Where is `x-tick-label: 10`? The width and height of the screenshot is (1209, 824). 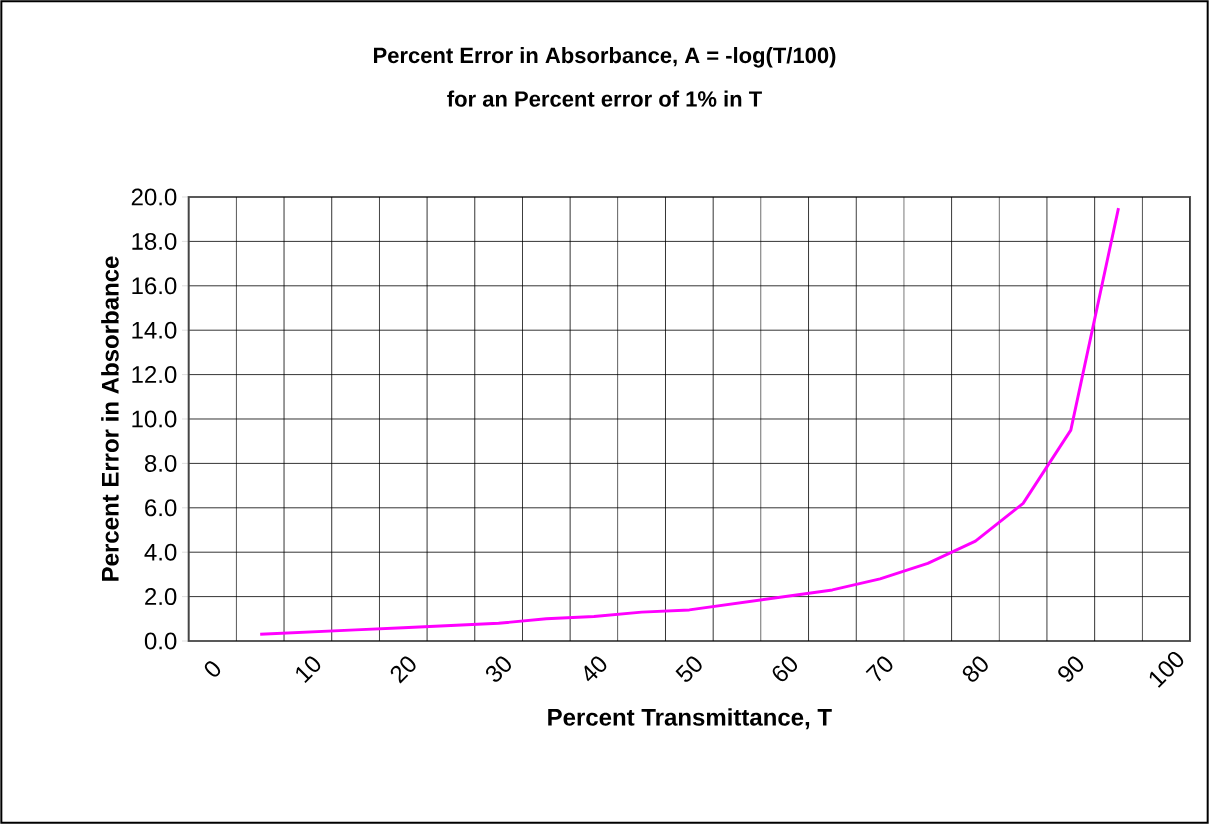
x-tick-label: 10 is located at coordinates (308, 669).